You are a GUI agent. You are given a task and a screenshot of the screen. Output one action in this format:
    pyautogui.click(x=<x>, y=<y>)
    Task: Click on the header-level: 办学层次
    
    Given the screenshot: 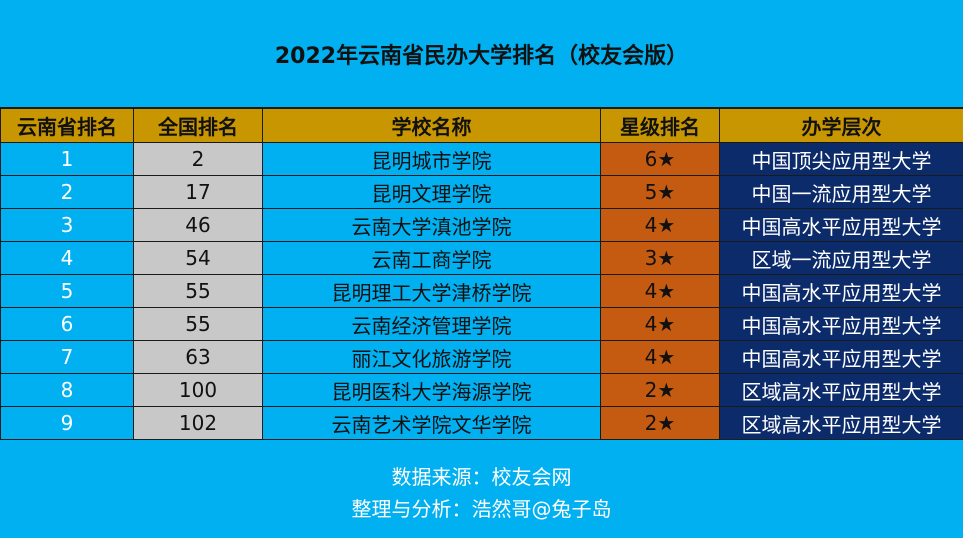 What is the action you would take?
    pyautogui.click(x=841, y=125)
    